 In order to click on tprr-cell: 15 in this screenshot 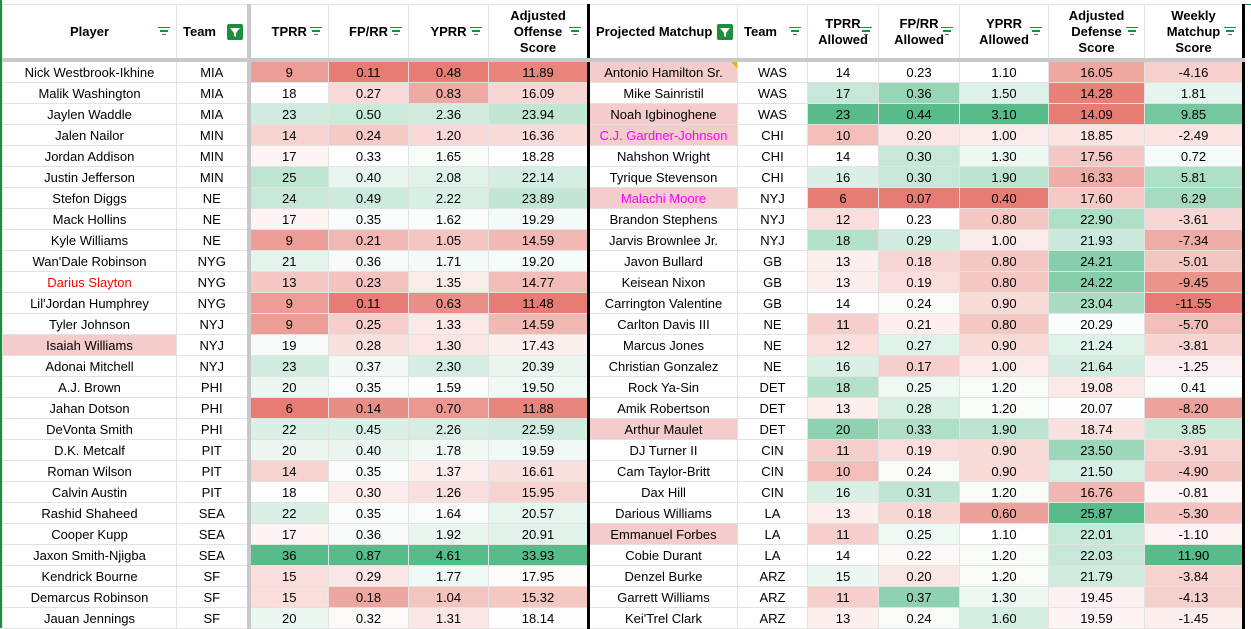, I will do `click(287, 576)`.